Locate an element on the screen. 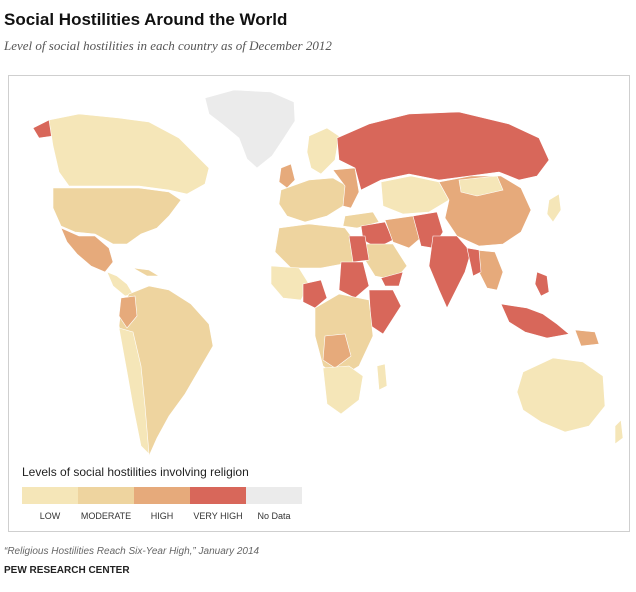 The image size is (636, 592). legend-item-moderate: MODERATE is located at coordinates (106, 504).